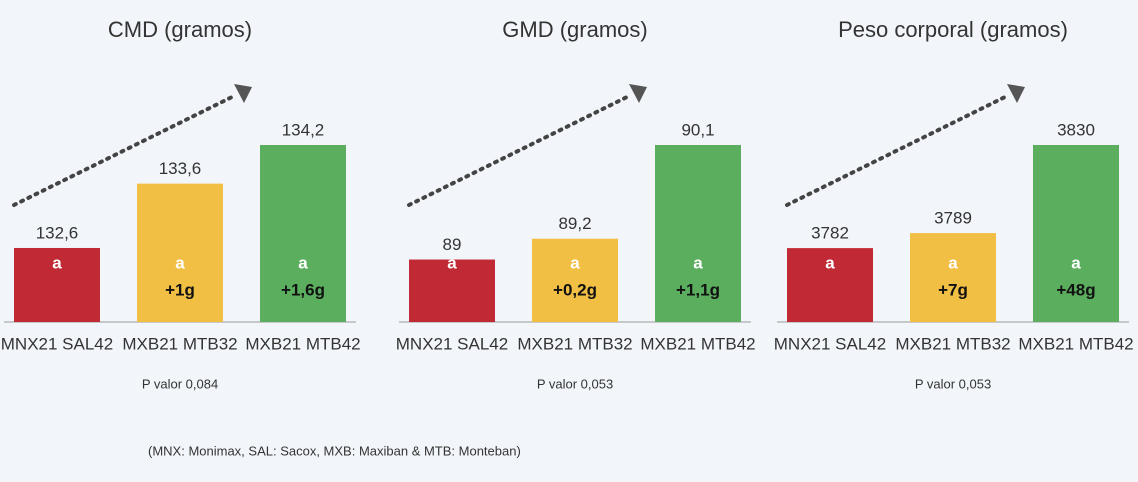 Image resolution: width=1138 pixels, height=482 pixels. What do you see at coordinates (698, 289) in the screenshot?
I see `difference-label: +1,1g` at bounding box center [698, 289].